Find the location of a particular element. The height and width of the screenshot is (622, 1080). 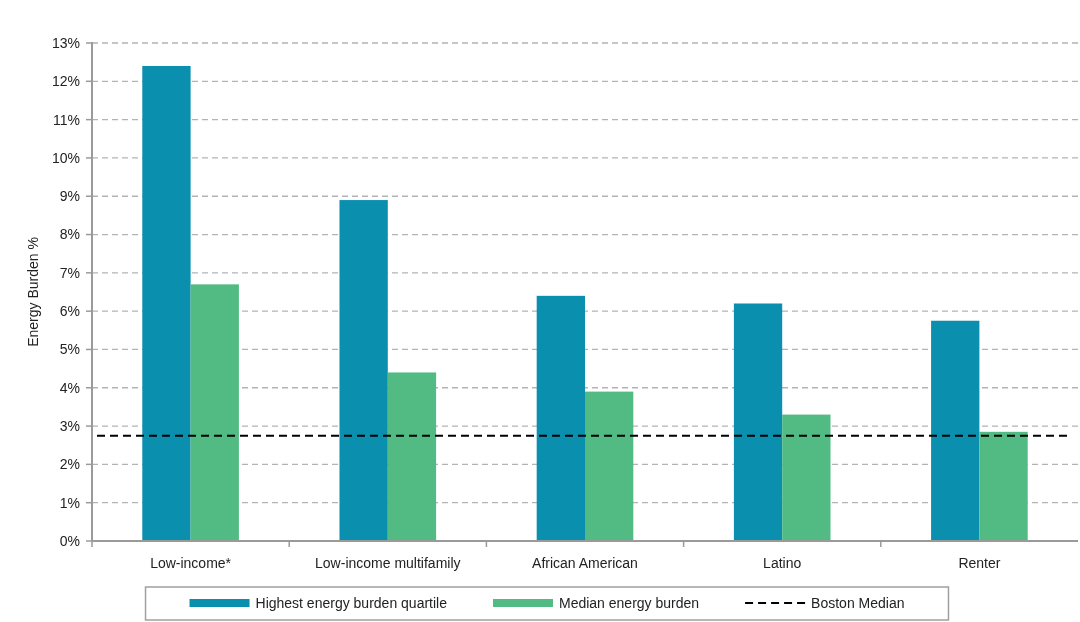

legend-label: Boston Median is located at coordinates (858, 602).